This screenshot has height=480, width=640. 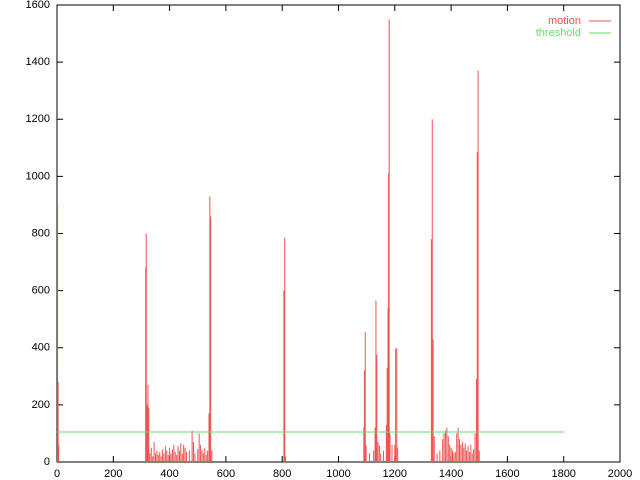 What do you see at coordinates (395, 474) in the screenshot?
I see `x-tick-label: 1200` at bounding box center [395, 474].